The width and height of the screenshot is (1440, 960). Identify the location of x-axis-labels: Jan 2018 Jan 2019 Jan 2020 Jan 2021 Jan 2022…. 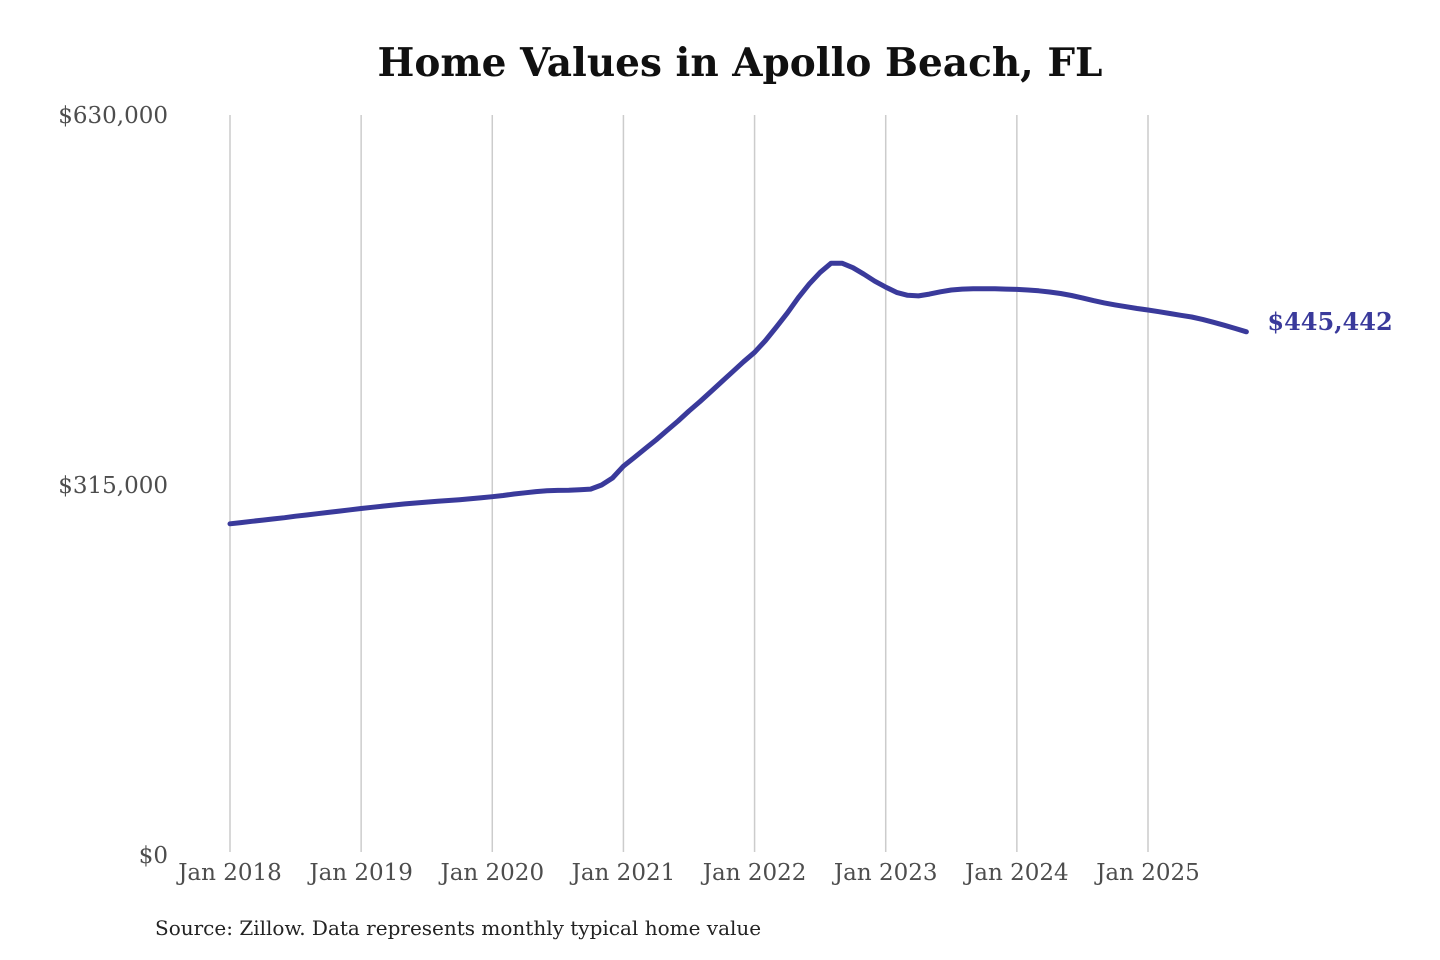
(688, 873).